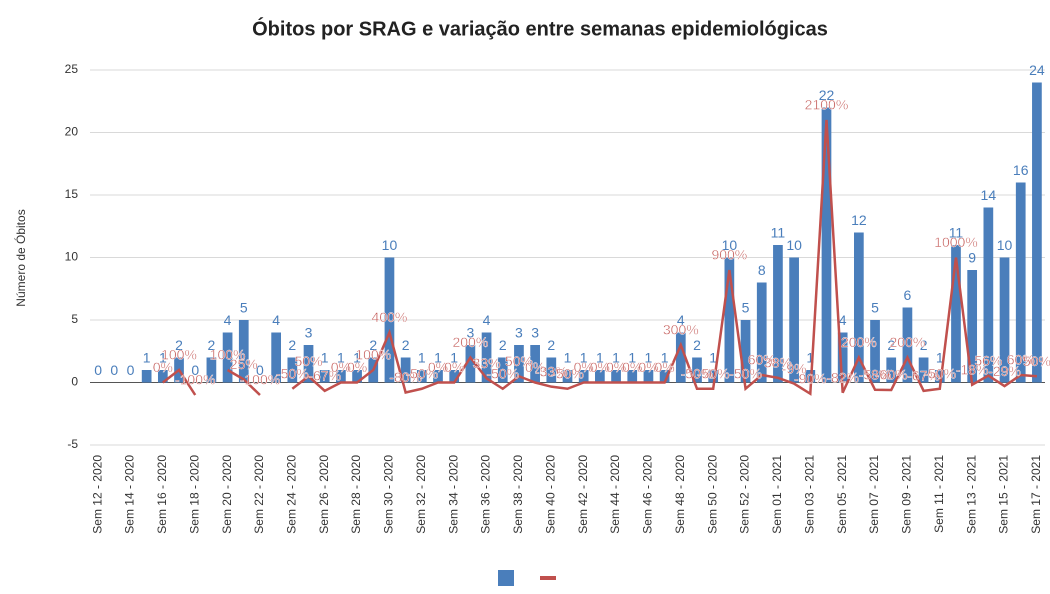 The image size is (1050, 594). Describe the element at coordinates (228, 355) in the screenshot. I see `variation-label: 100%` at that location.